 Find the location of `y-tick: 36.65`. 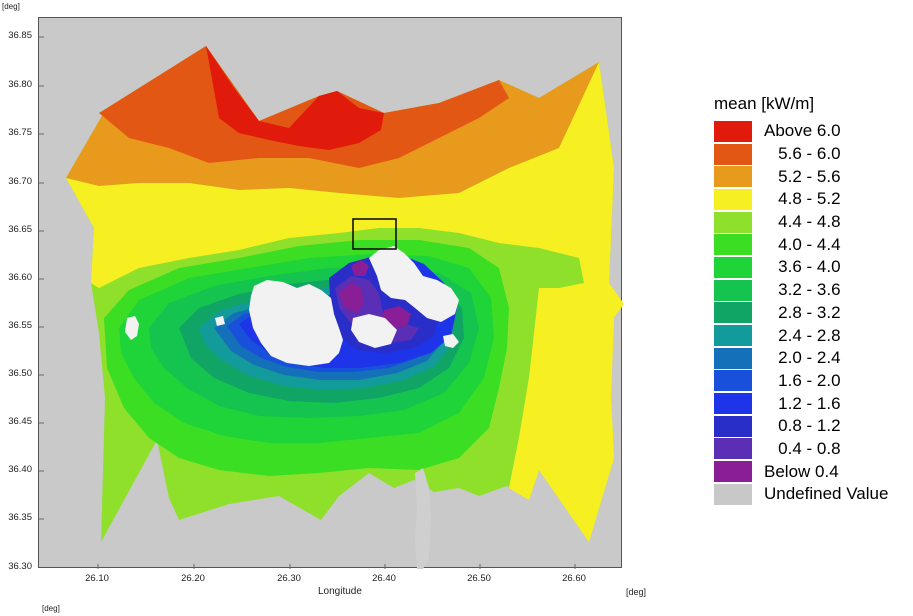

y-tick: 36.65 is located at coordinates (20, 229).